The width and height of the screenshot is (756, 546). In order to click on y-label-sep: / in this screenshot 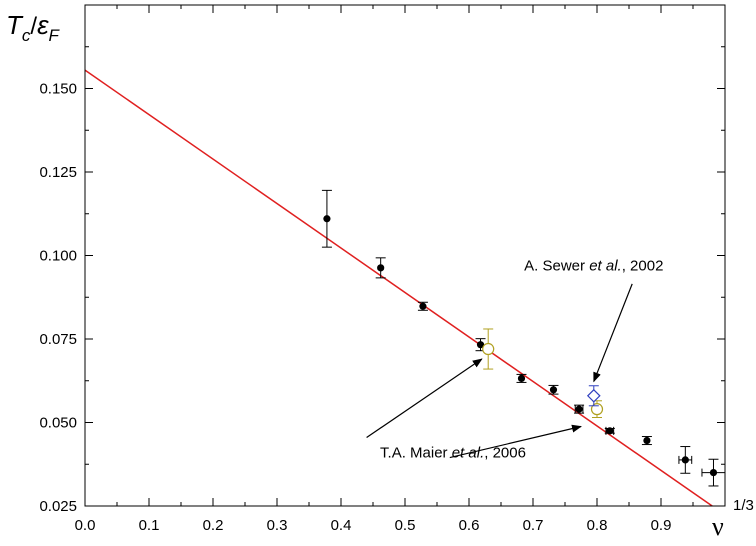, I will do `click(33, 26)`.